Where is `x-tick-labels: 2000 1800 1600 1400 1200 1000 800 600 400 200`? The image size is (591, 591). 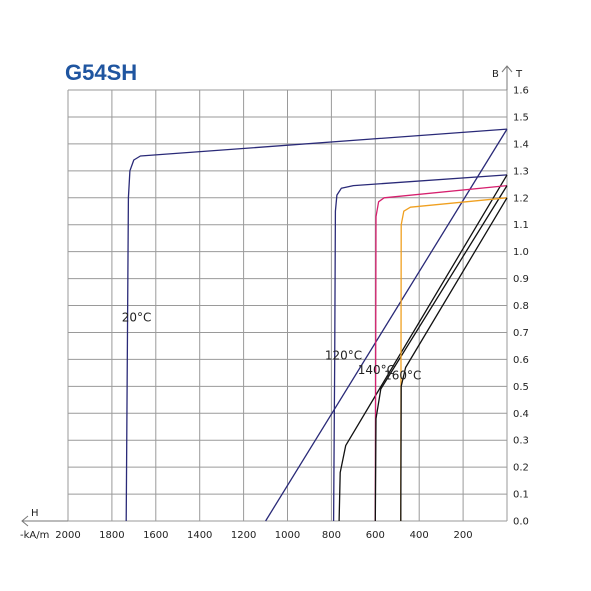
x-tick-labels: 2000 1800 1600 1400 1200 1000 800 600 400 200 is located at coordinates (263, 535).